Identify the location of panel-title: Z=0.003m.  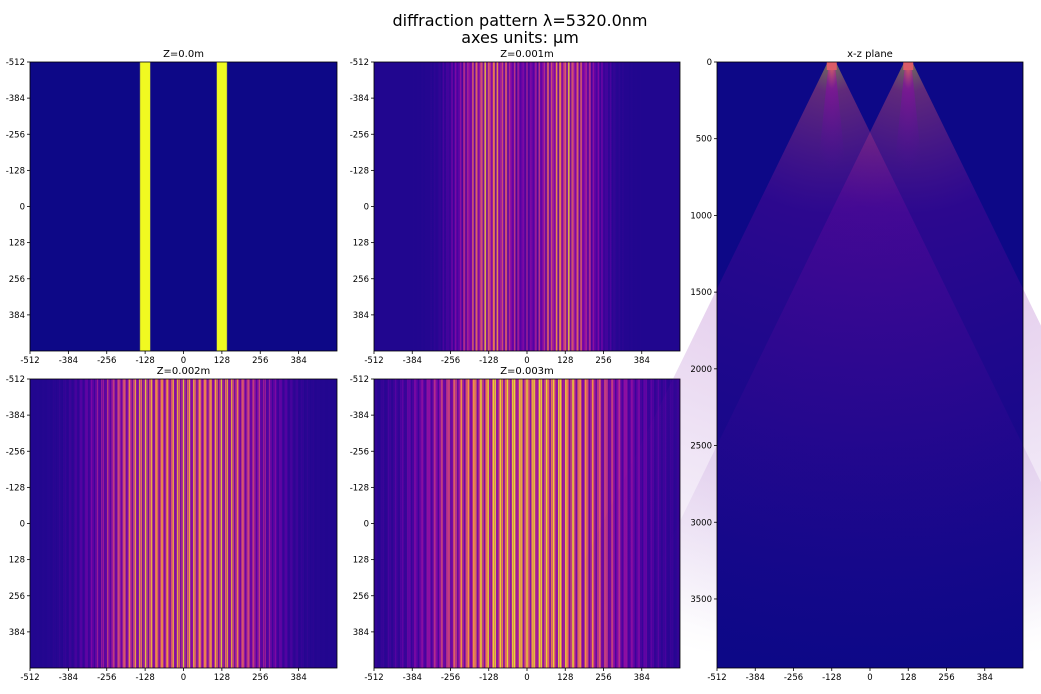
(527, 371).